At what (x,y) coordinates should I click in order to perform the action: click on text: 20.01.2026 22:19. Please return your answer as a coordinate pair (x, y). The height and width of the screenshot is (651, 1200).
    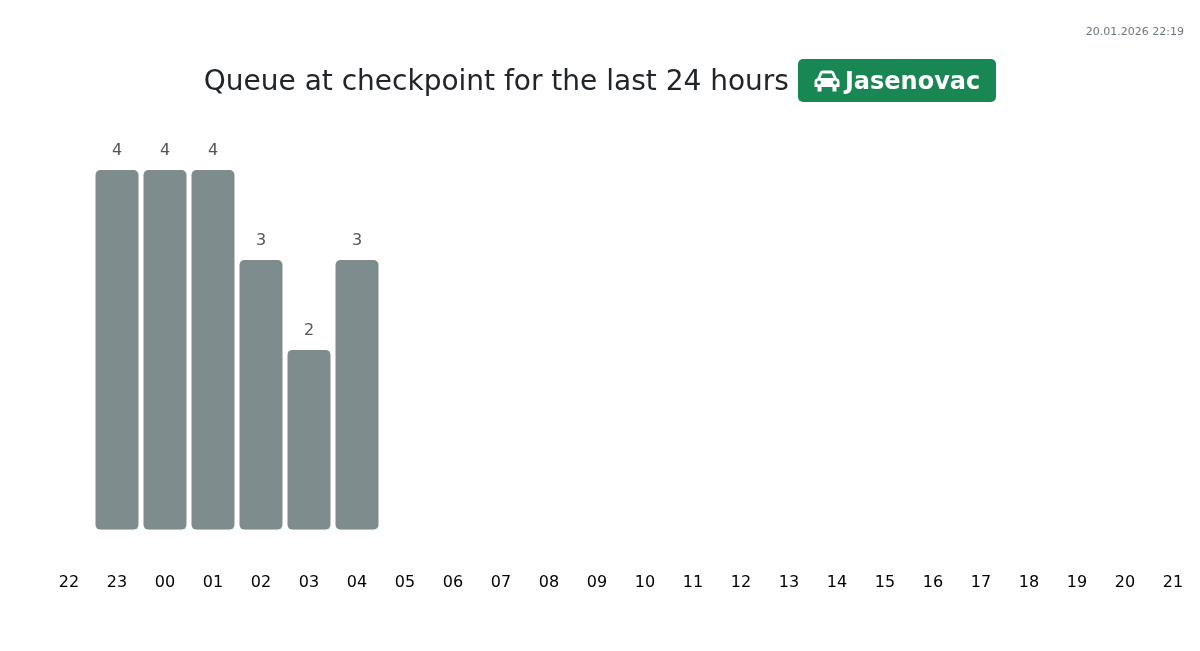
    Looking at the image, I should click on (1134, 32).